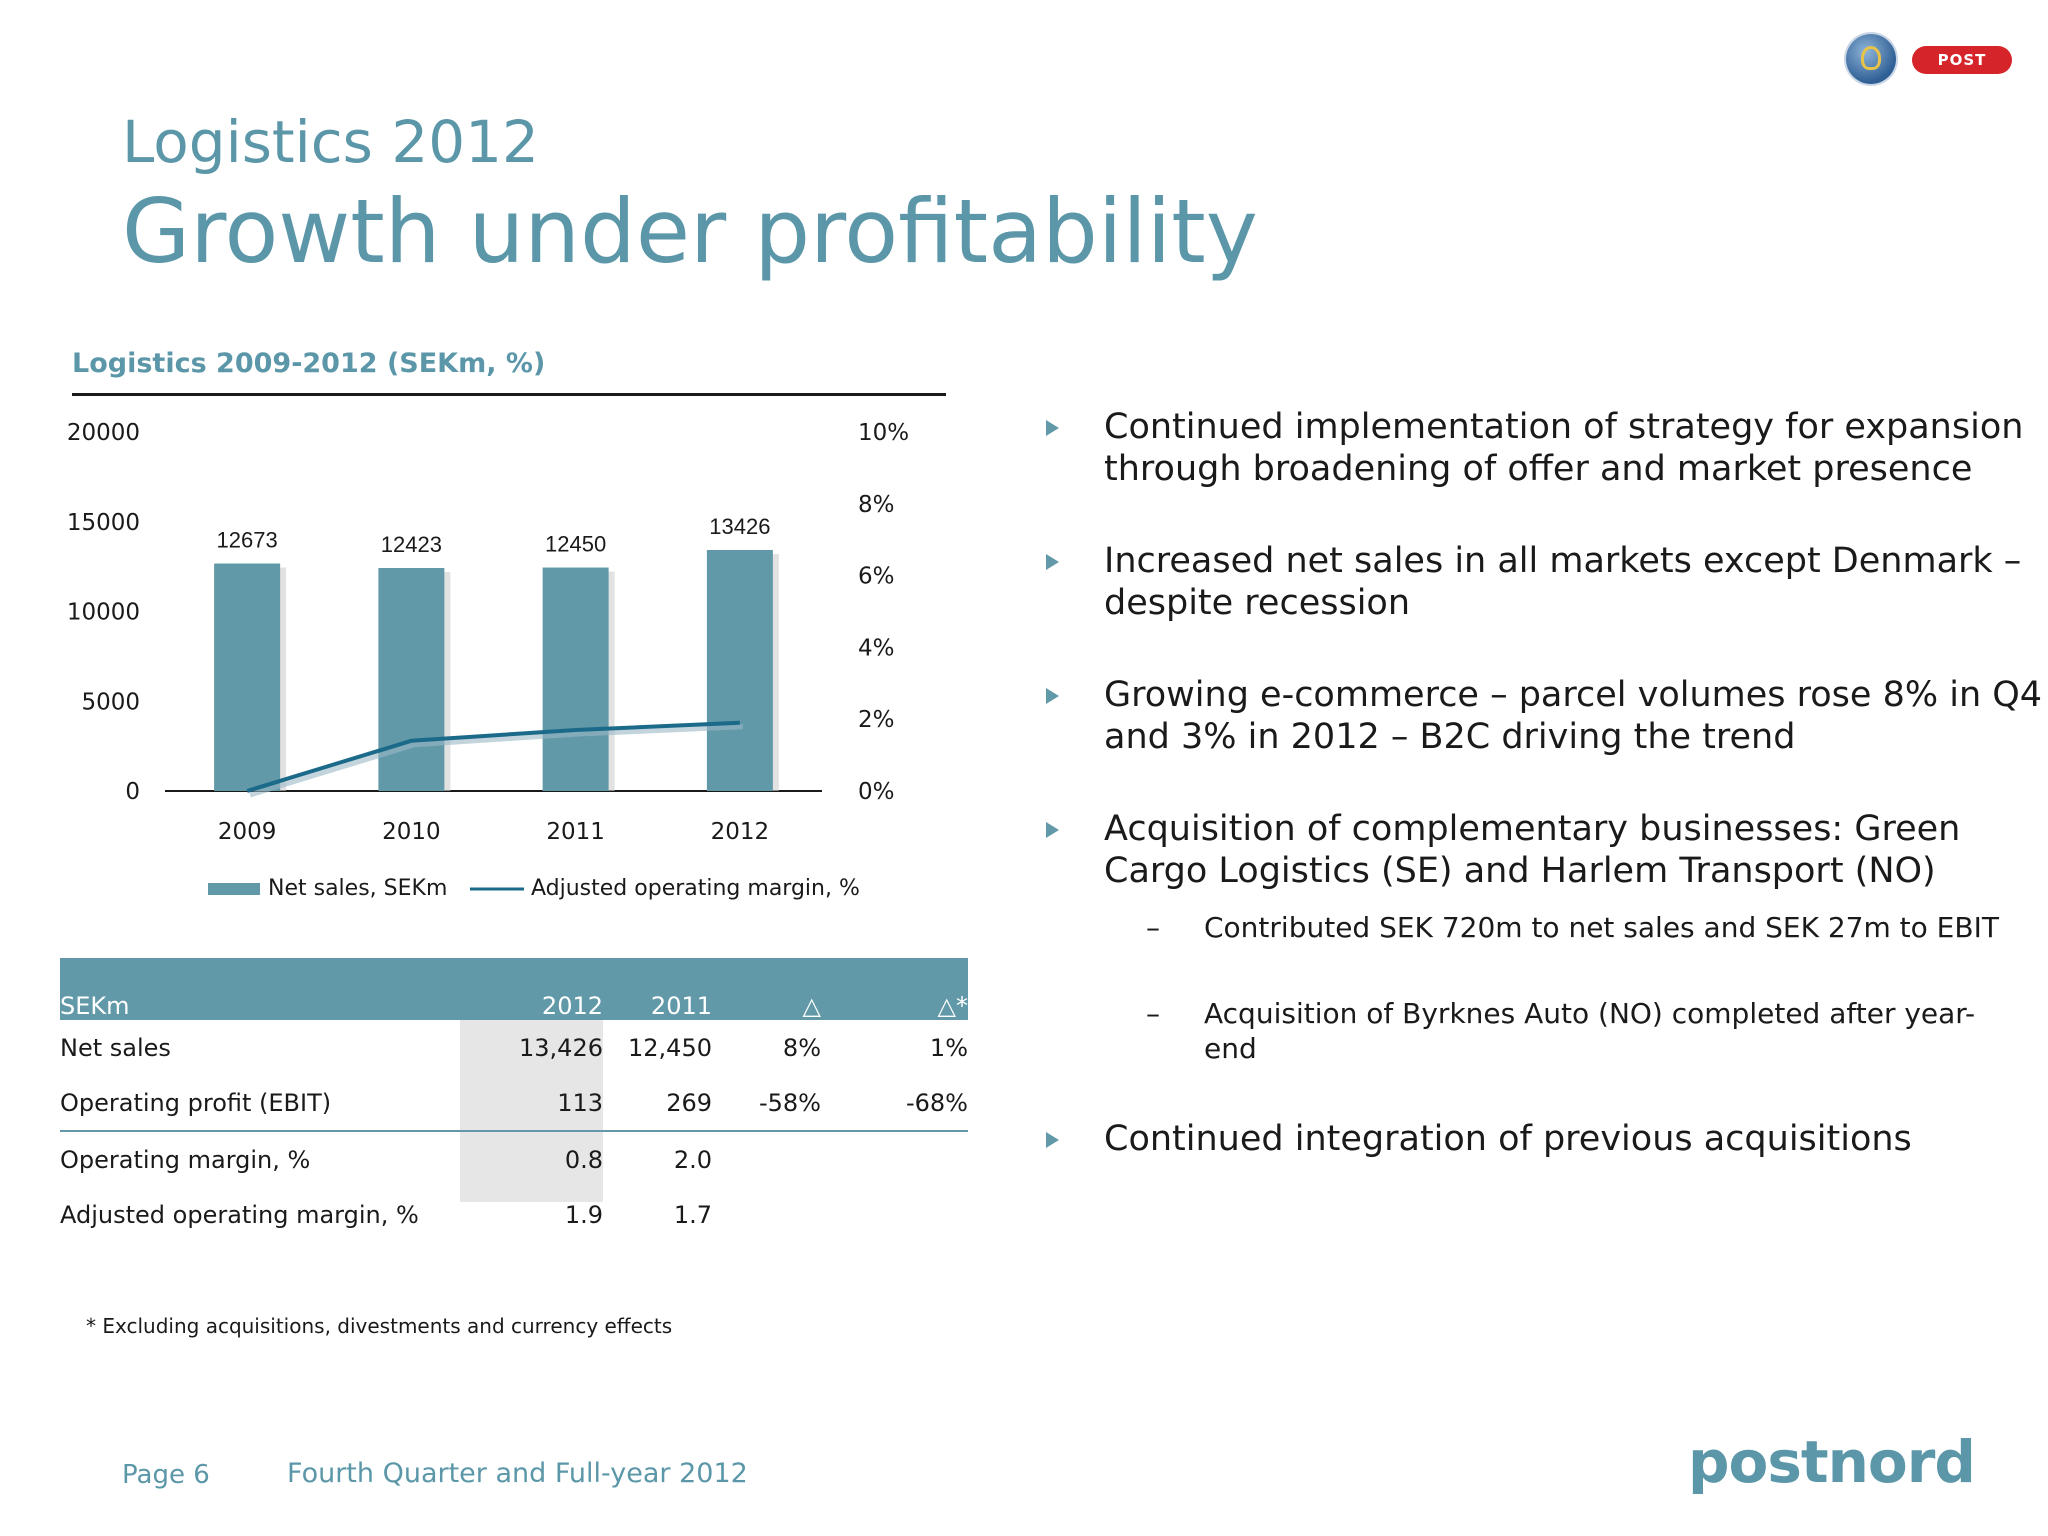  I want to click on y-left-tick-label: 10000, so click(103, 613).